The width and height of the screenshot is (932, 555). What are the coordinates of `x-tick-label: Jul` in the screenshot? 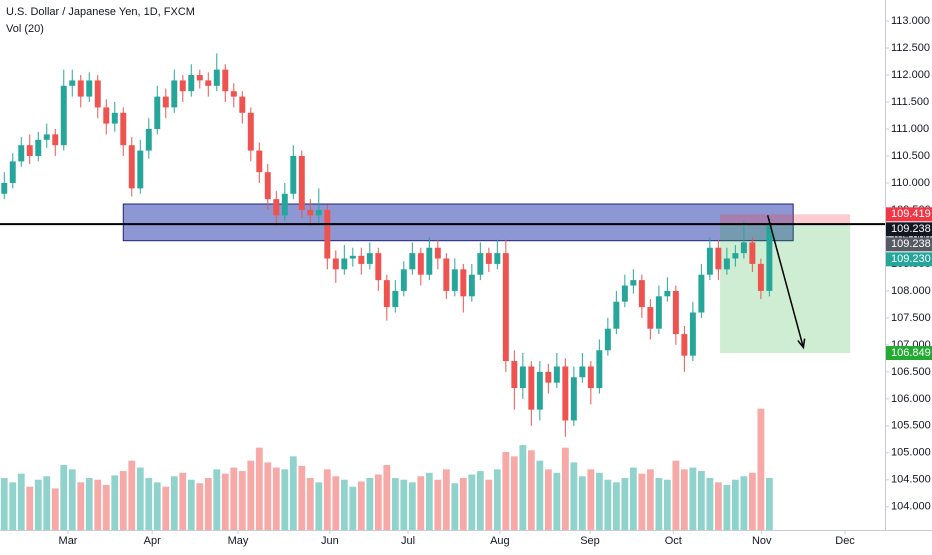 It's located at (408, 541).